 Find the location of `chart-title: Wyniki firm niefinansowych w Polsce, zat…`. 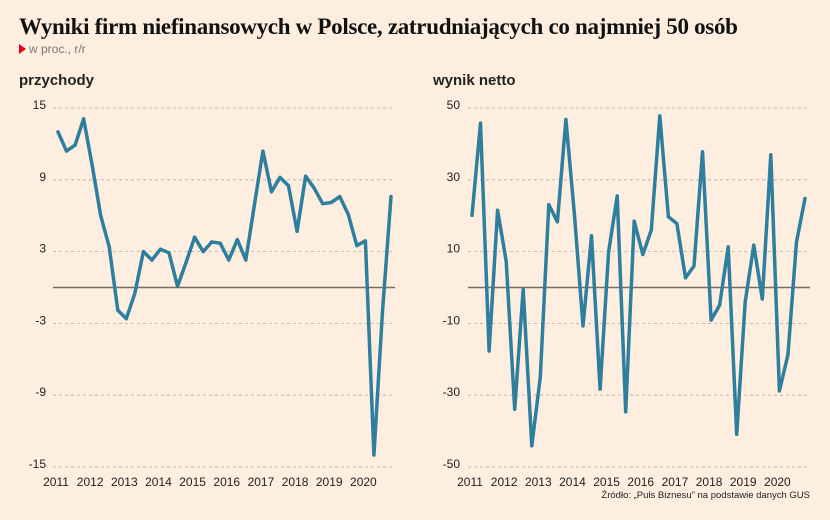

chart-title: Wyniki firm niefinansowych w Polsce, zat… is located at coordinates (378, 26).